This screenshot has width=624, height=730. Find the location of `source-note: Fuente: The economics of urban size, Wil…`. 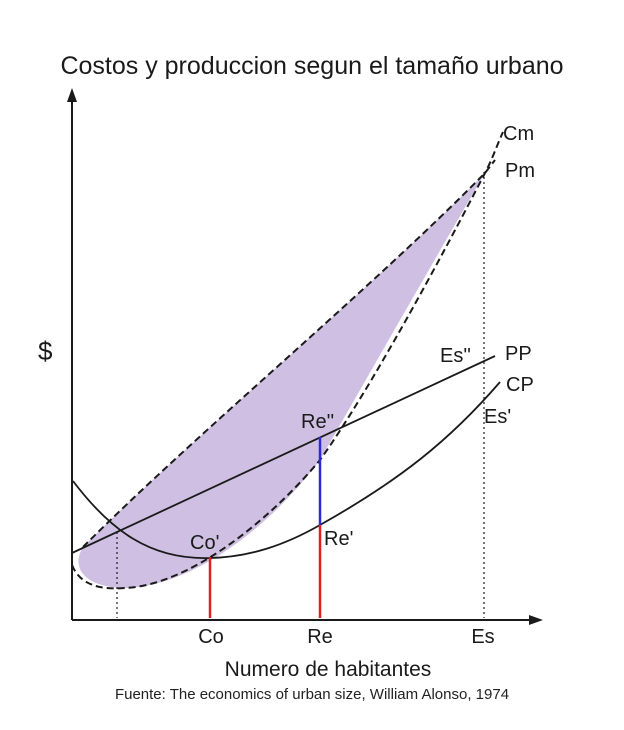

source-note: Fuente: The economics of urban size, Wil… is located at coordinates (312, 694).